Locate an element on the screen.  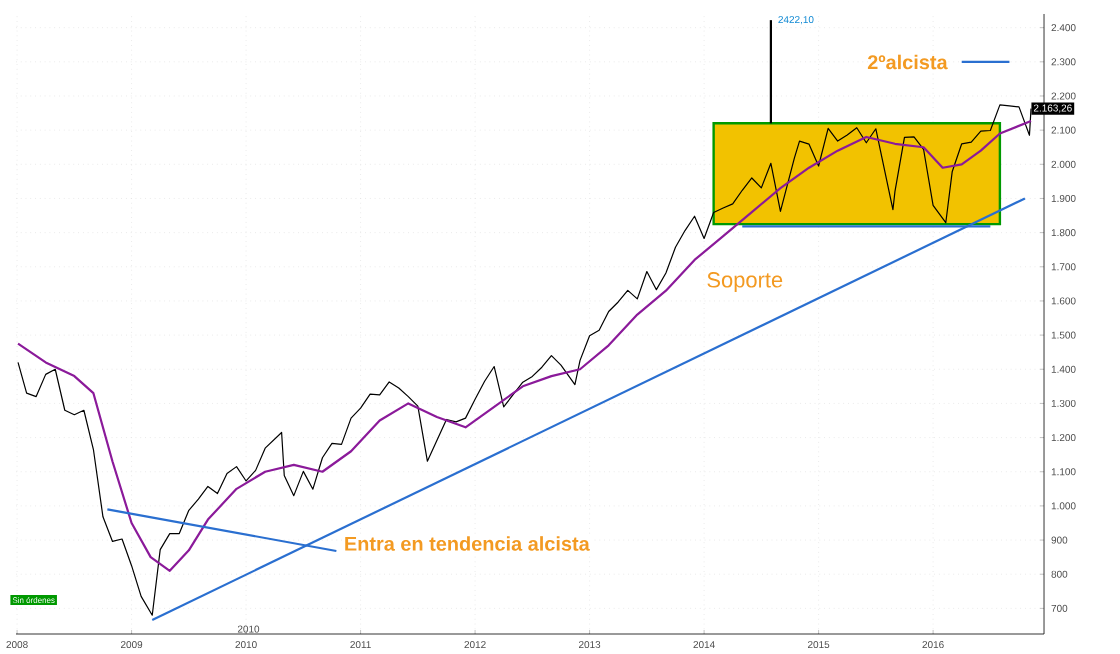
annotation: 2ºalcista is located at coordinates (907, 62).